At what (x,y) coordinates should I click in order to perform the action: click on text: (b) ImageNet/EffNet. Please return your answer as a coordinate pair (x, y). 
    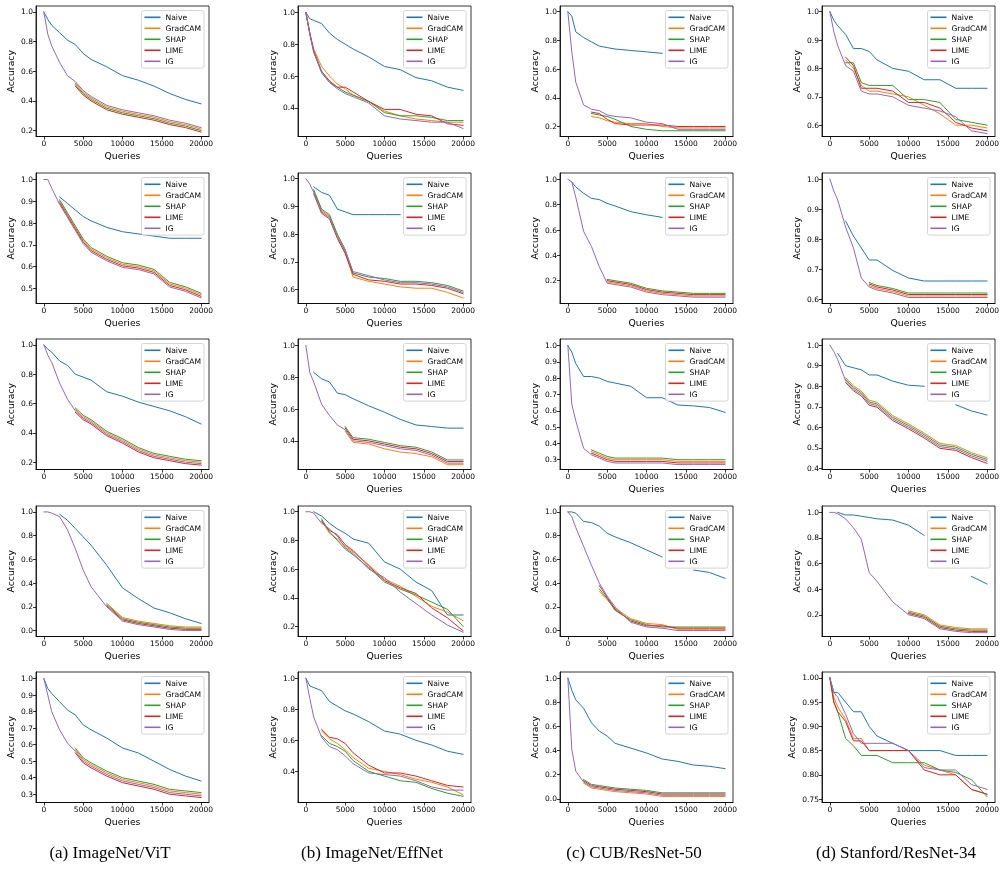
    Looking at the image, I should click on (372, 852).